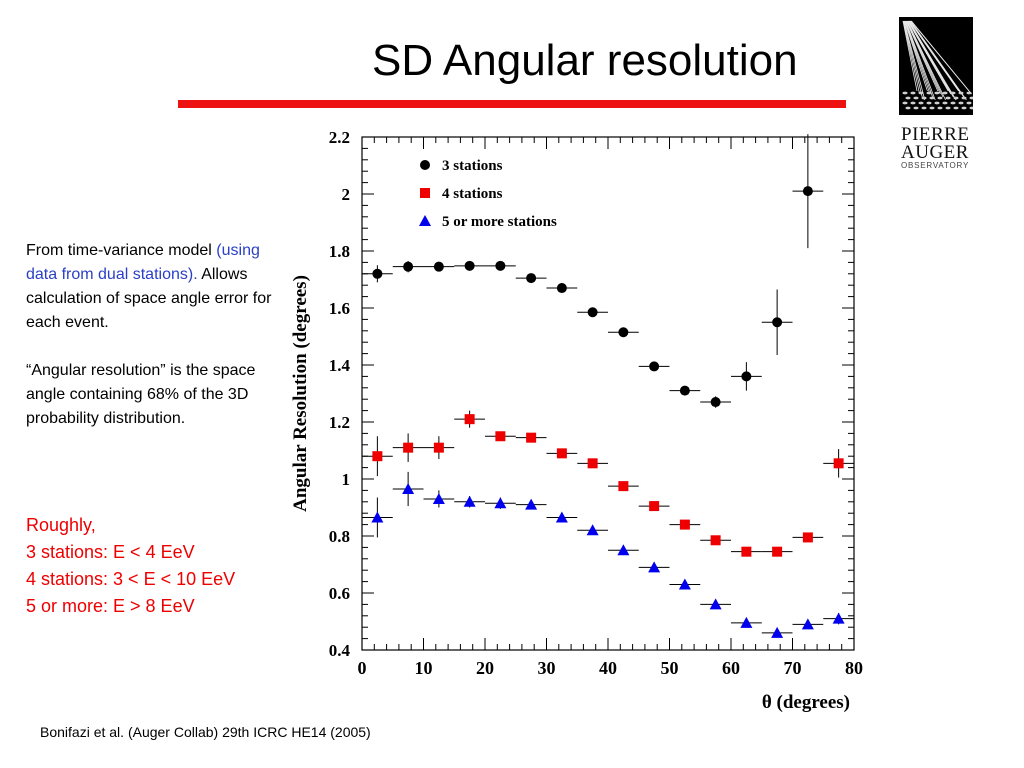  Describe the element at coordinates (499, 222) in the screenshot. I see `legend-label: 5 or more stations` at that location.